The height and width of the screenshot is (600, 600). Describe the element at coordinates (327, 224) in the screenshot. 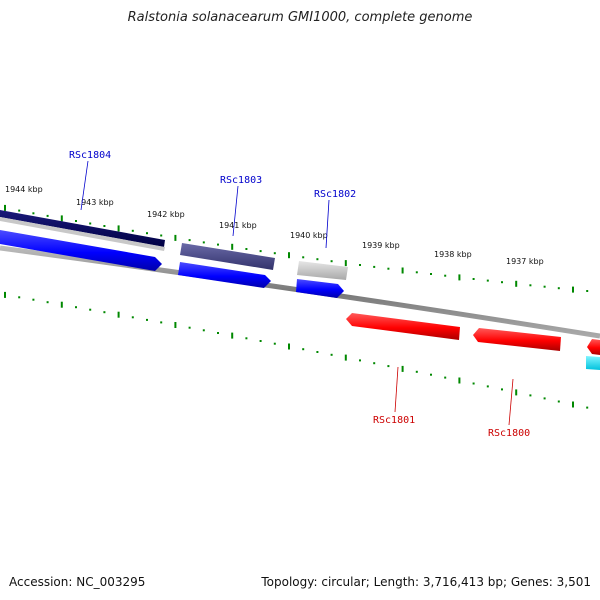

I see `leader-rsc1802` at that location.